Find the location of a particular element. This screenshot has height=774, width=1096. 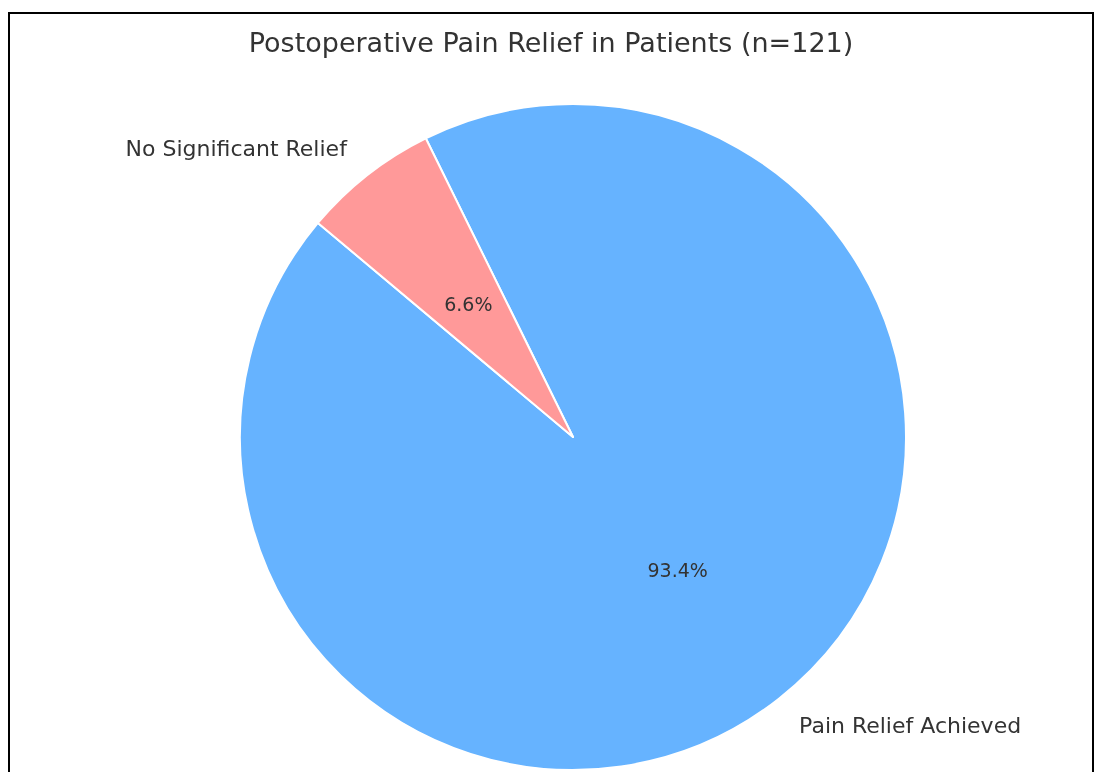

chart-title: Postoperative Pain Relief in Patients (n=121) is located at coordinates (551, 42).